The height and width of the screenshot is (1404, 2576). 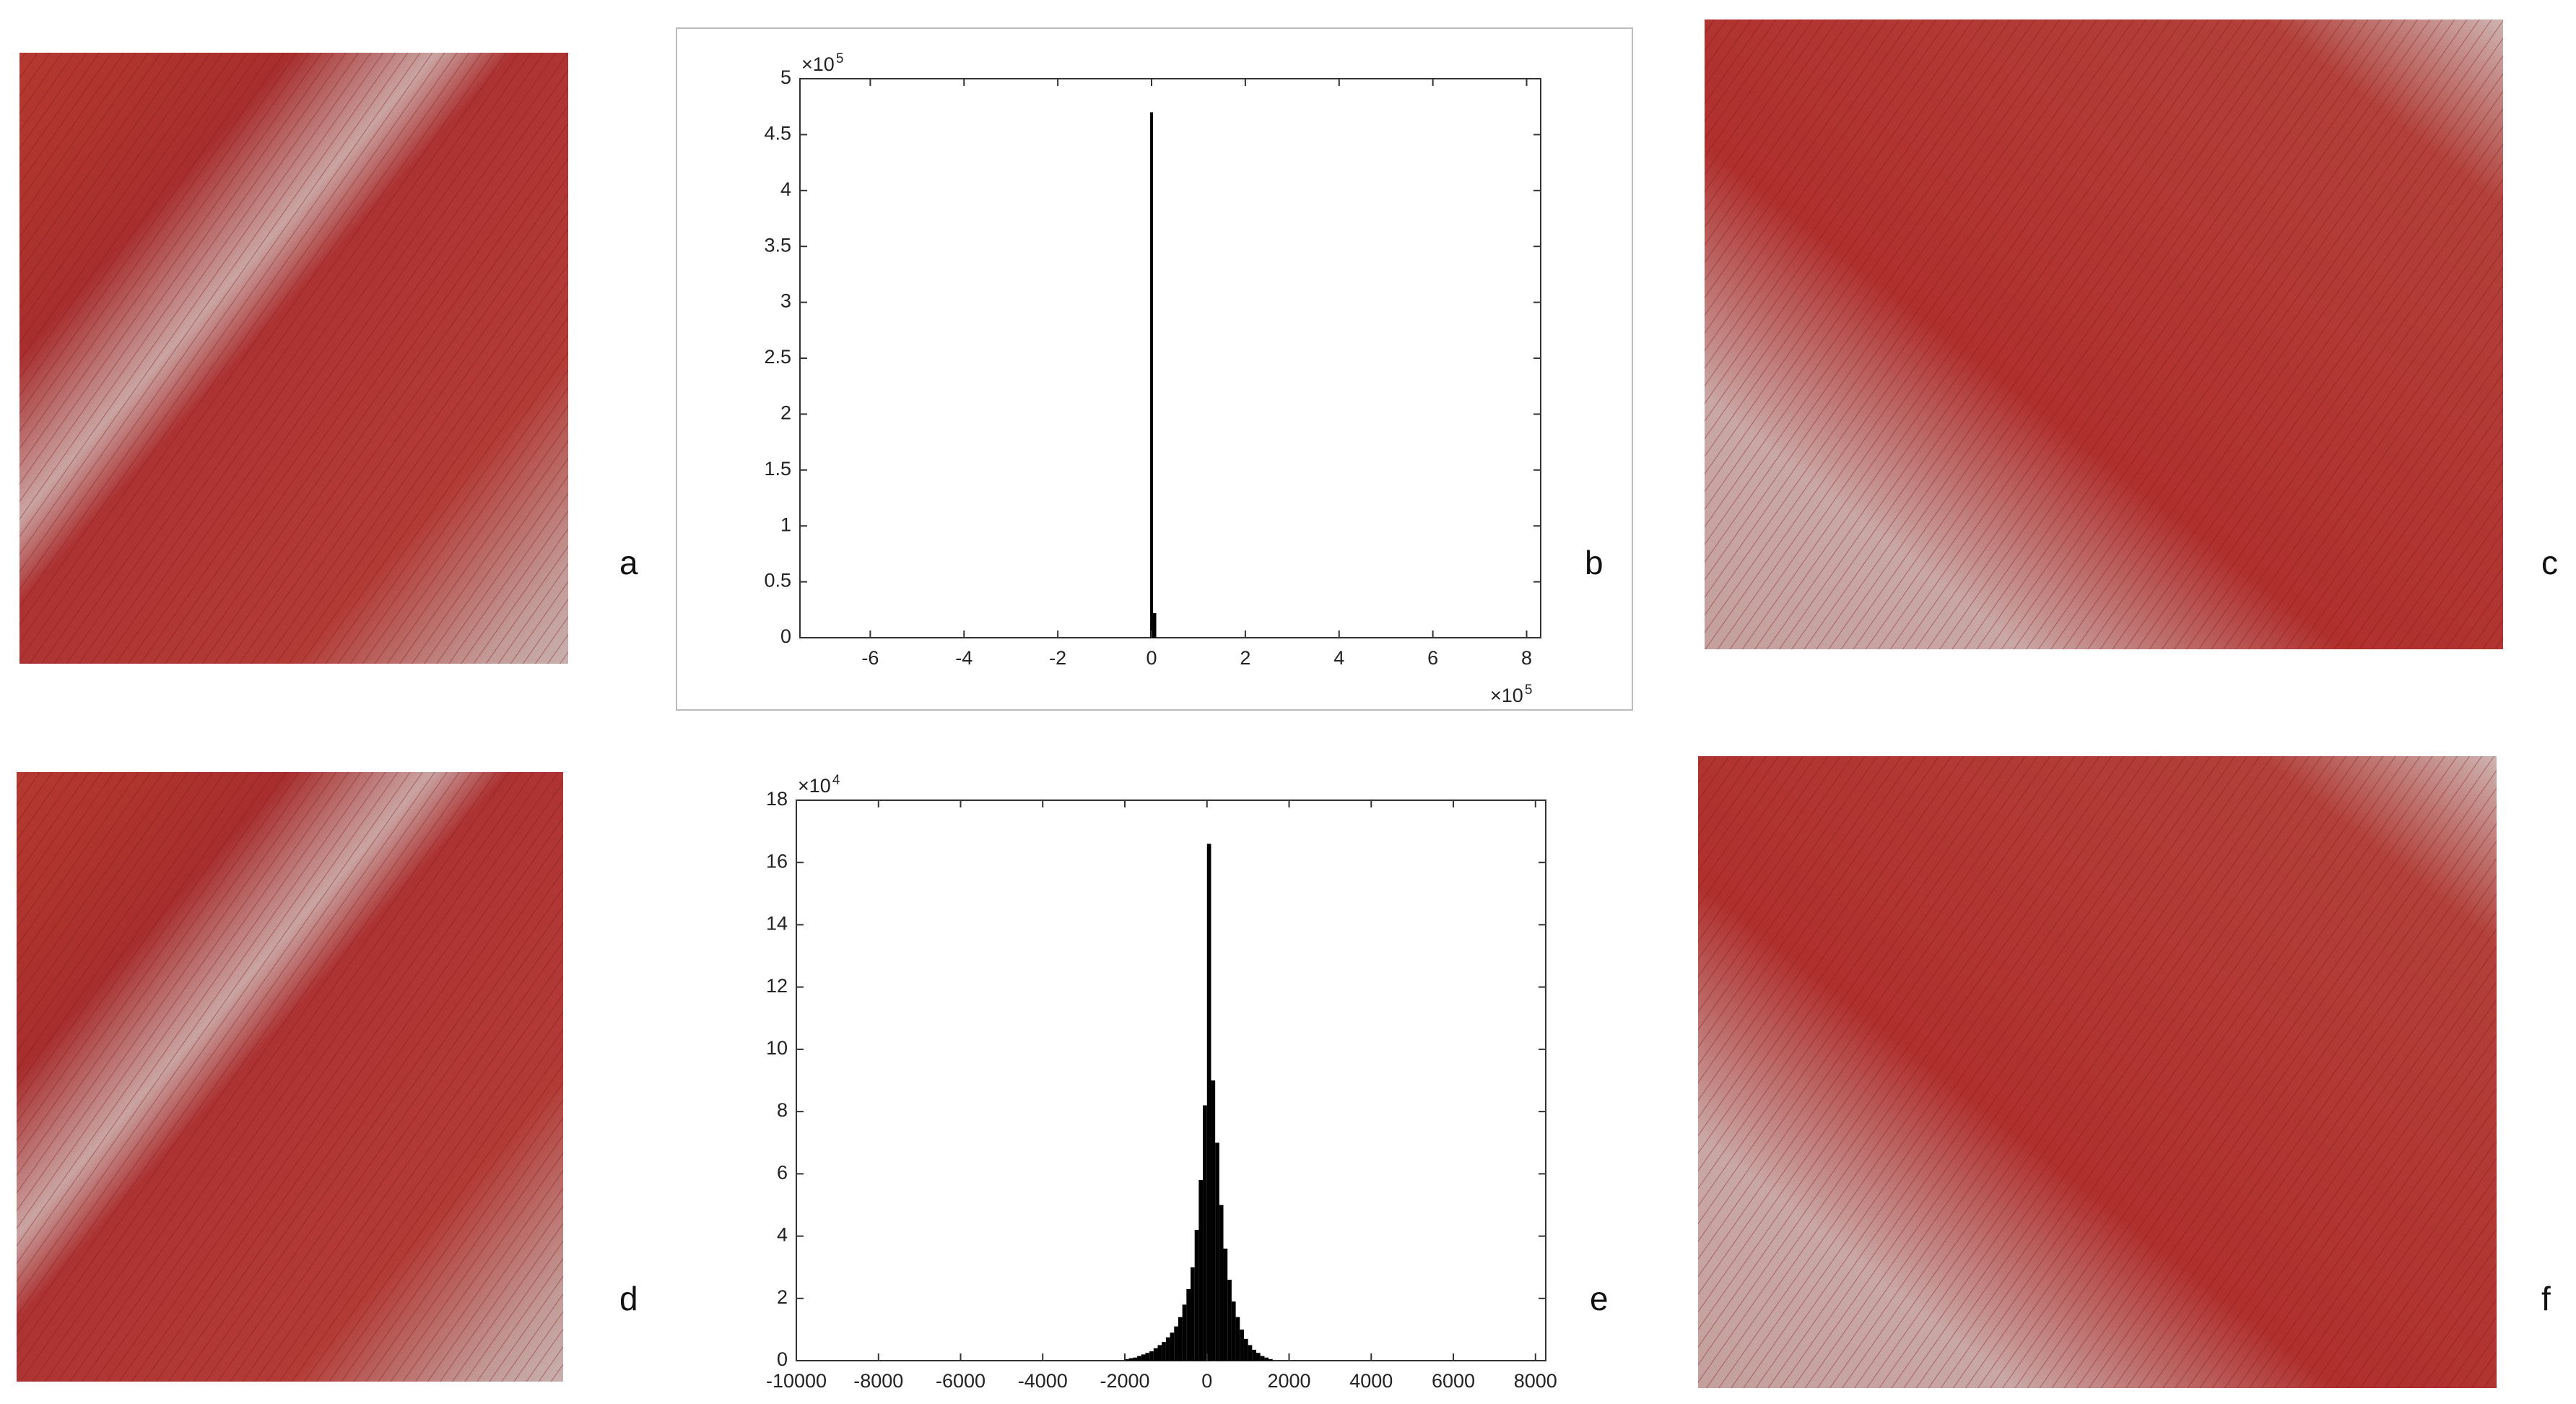 What do you see at coordinates (1432, 658) in the screenshot?
I see `x-tick-label: 6` at bounding box center [1432, 658].